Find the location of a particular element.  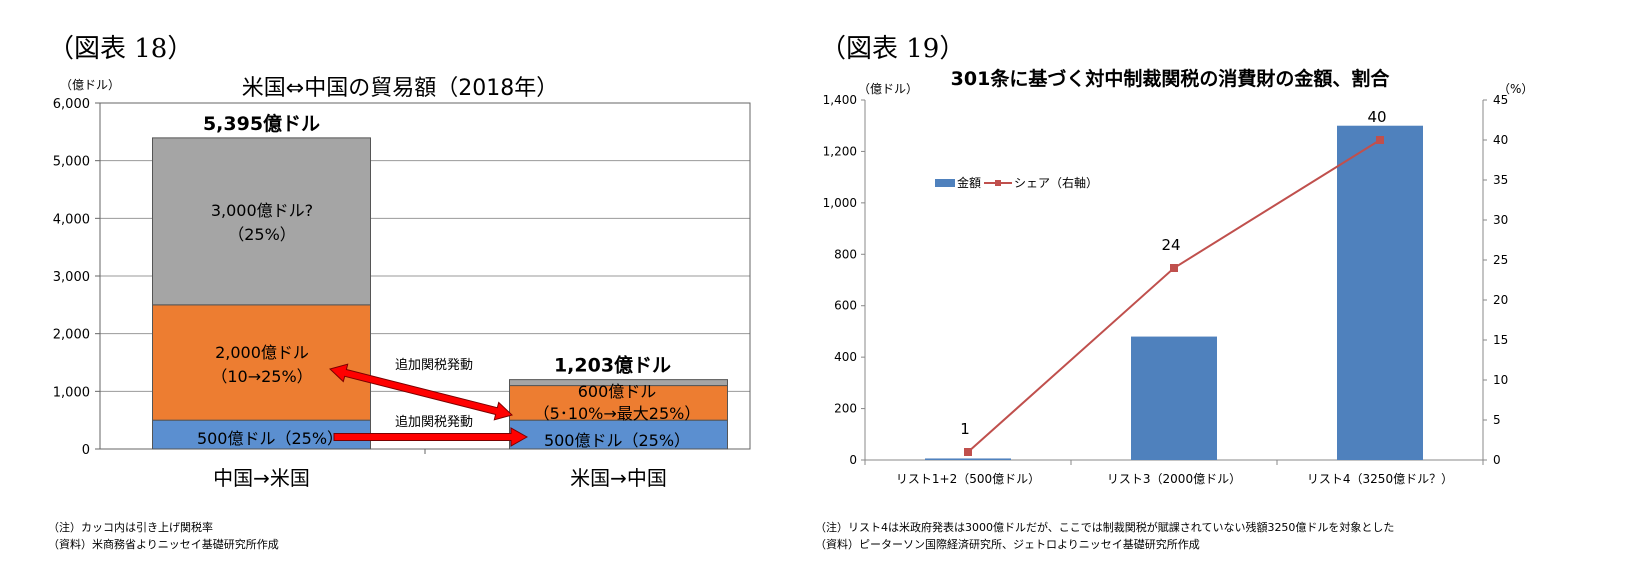

x-category-label: 中国→米国 is located at coordinates (261, 478).